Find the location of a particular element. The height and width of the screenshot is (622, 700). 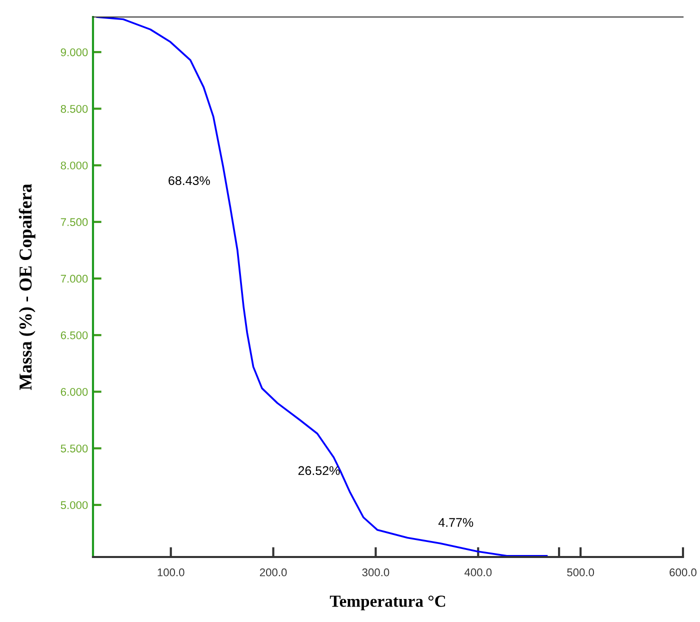

x-axis-title: Temperatura °C is located at coordinates (388, 603).